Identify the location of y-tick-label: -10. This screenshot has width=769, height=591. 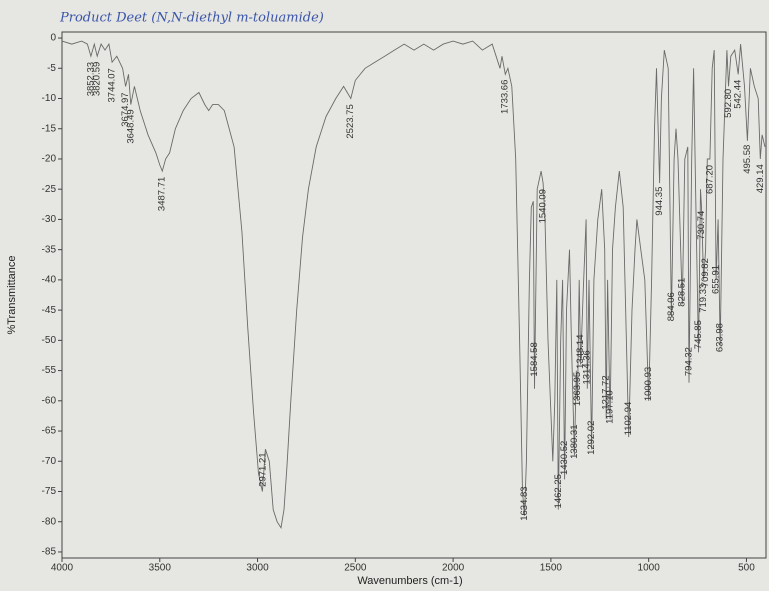
(49, 98).